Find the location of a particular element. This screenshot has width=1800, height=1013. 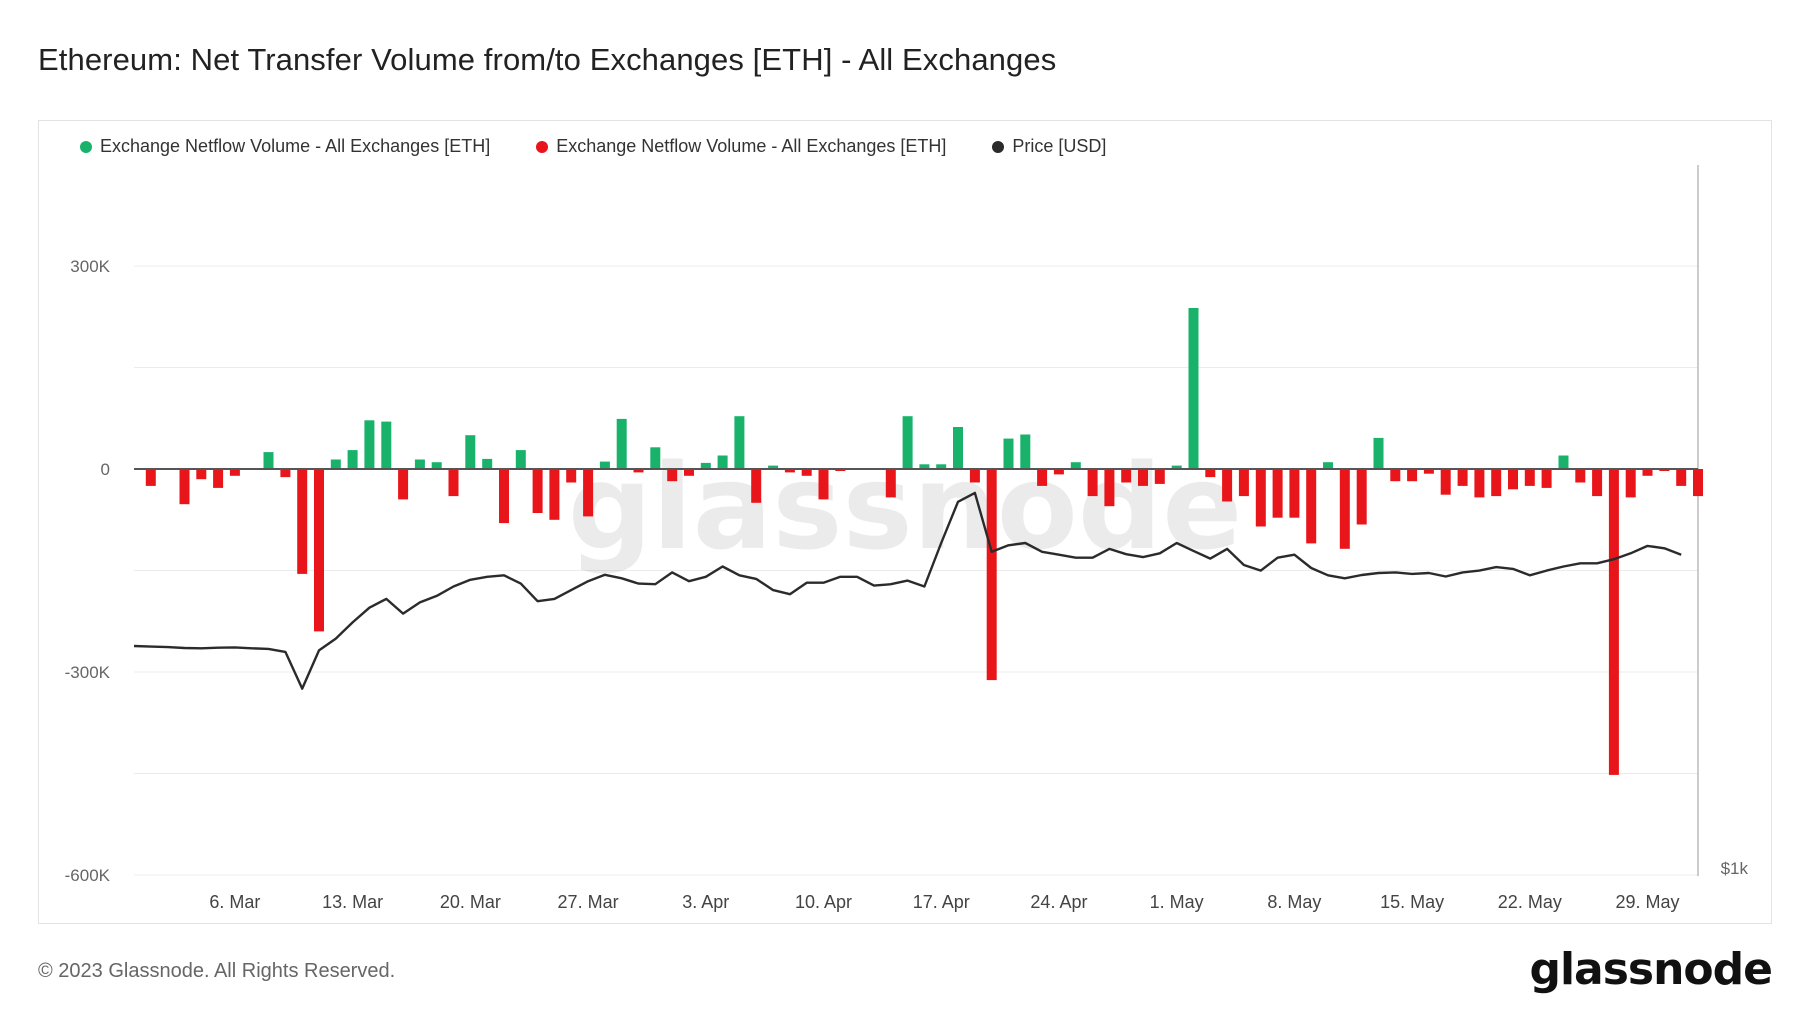

x-tick-label: 29. May is located at coordinates (1648, 902).